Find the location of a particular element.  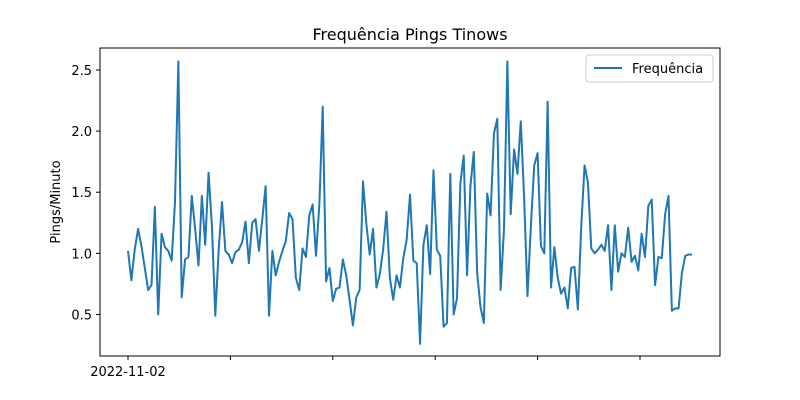

x-axis: 2022-11-02 is located at coordinates (365, 368).